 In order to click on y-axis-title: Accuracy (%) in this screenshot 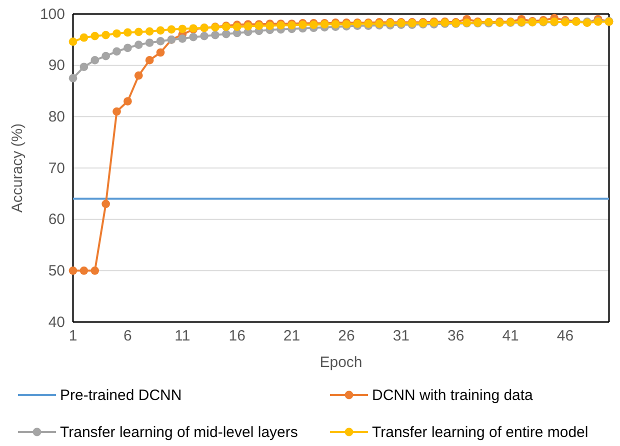, I will do `click(17, 168)`.